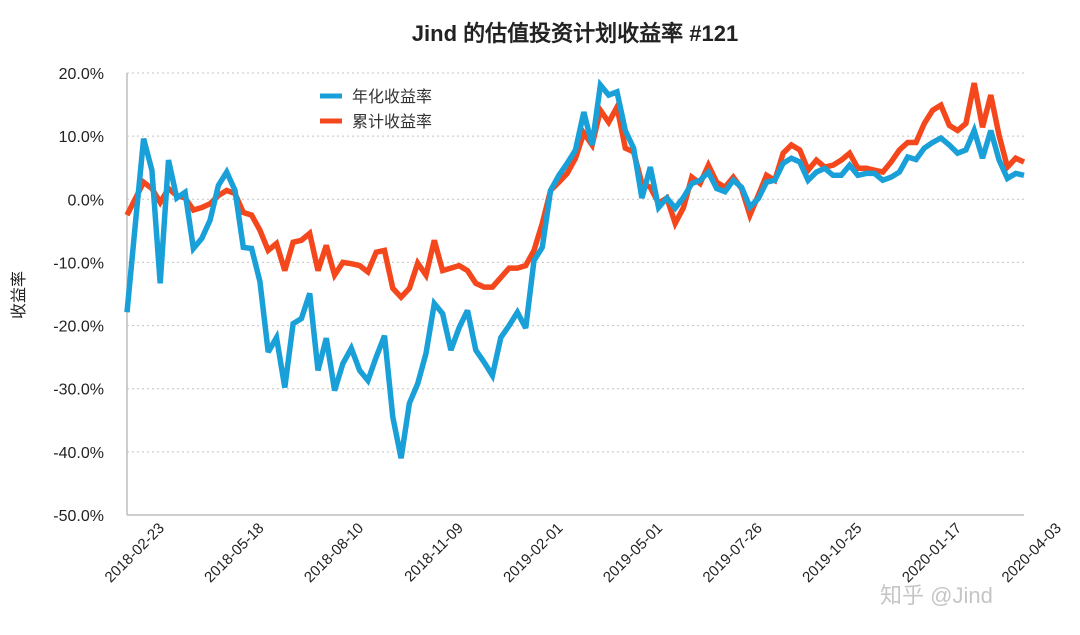  What do you see at coordinates (575, 33) in the screenshot?
I see `chart-title: Jind 的估值投资计划收益率 #121` at bounding box center [575, 33].